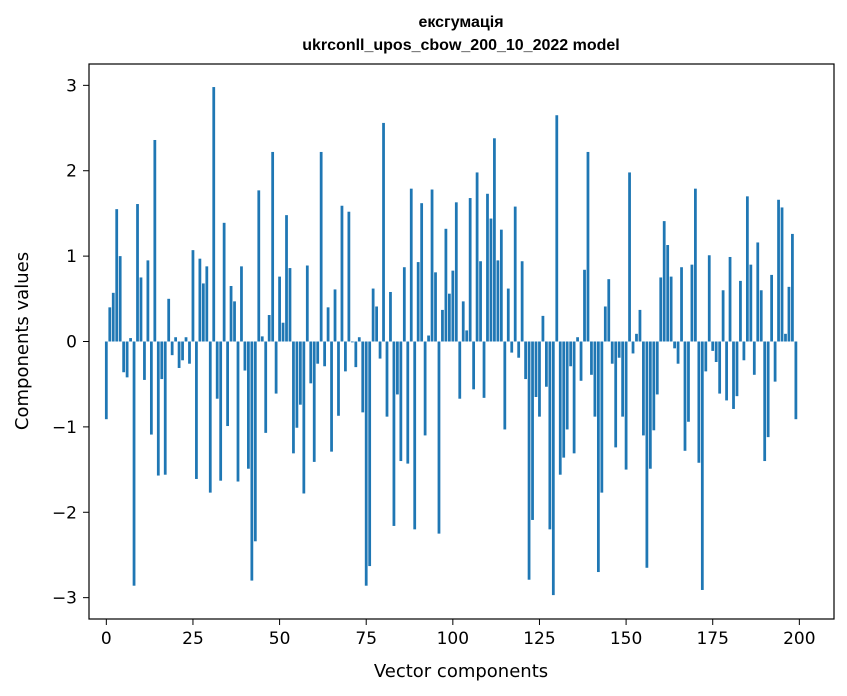 The height and width of the screenshot is (696, 847). Describe the element at coordinates (193, 639) in the screenshot. I see `x-tick-label: 25` at that location.